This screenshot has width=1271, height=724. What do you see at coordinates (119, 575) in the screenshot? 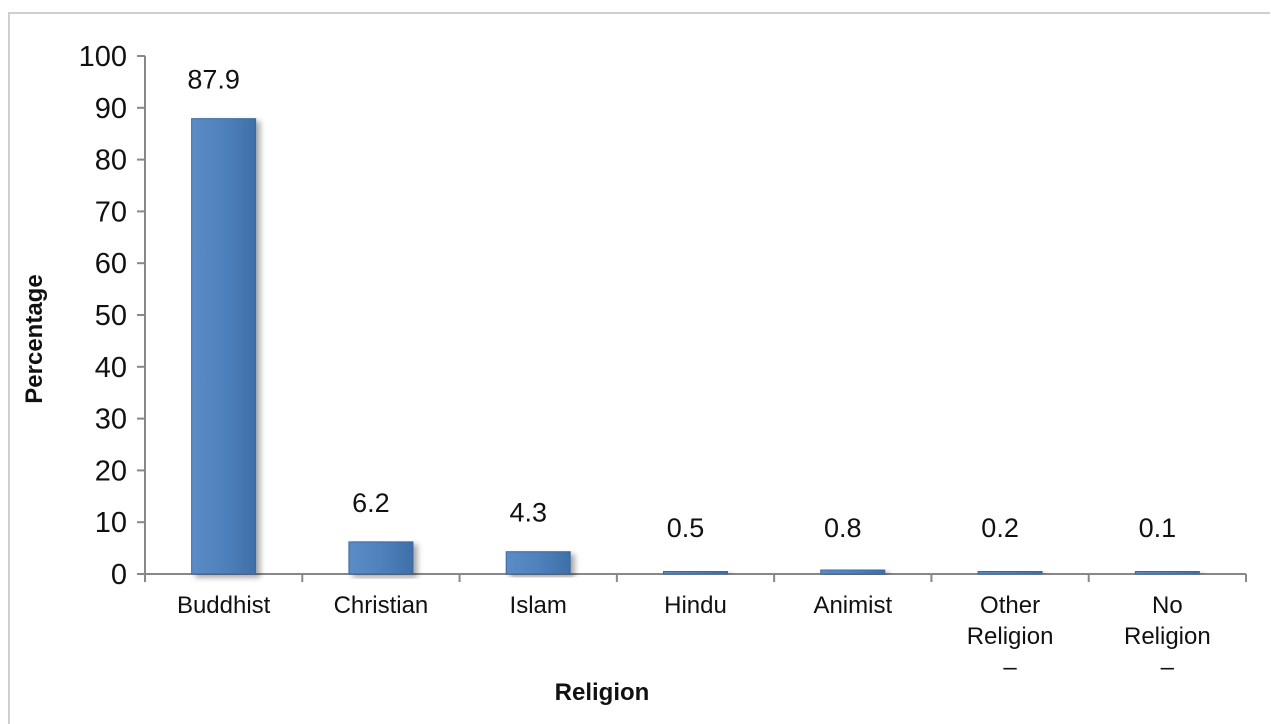
I see `y-tick-label: 0` at bounding box center [119, 575].